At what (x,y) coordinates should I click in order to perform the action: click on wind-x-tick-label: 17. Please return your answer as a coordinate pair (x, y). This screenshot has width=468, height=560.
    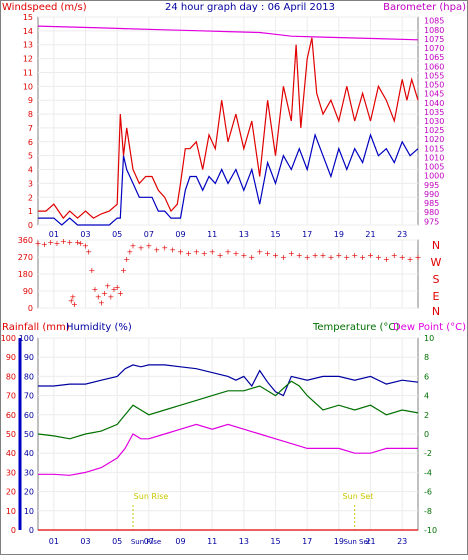
    Looking at the image, I should click on (307, 234).